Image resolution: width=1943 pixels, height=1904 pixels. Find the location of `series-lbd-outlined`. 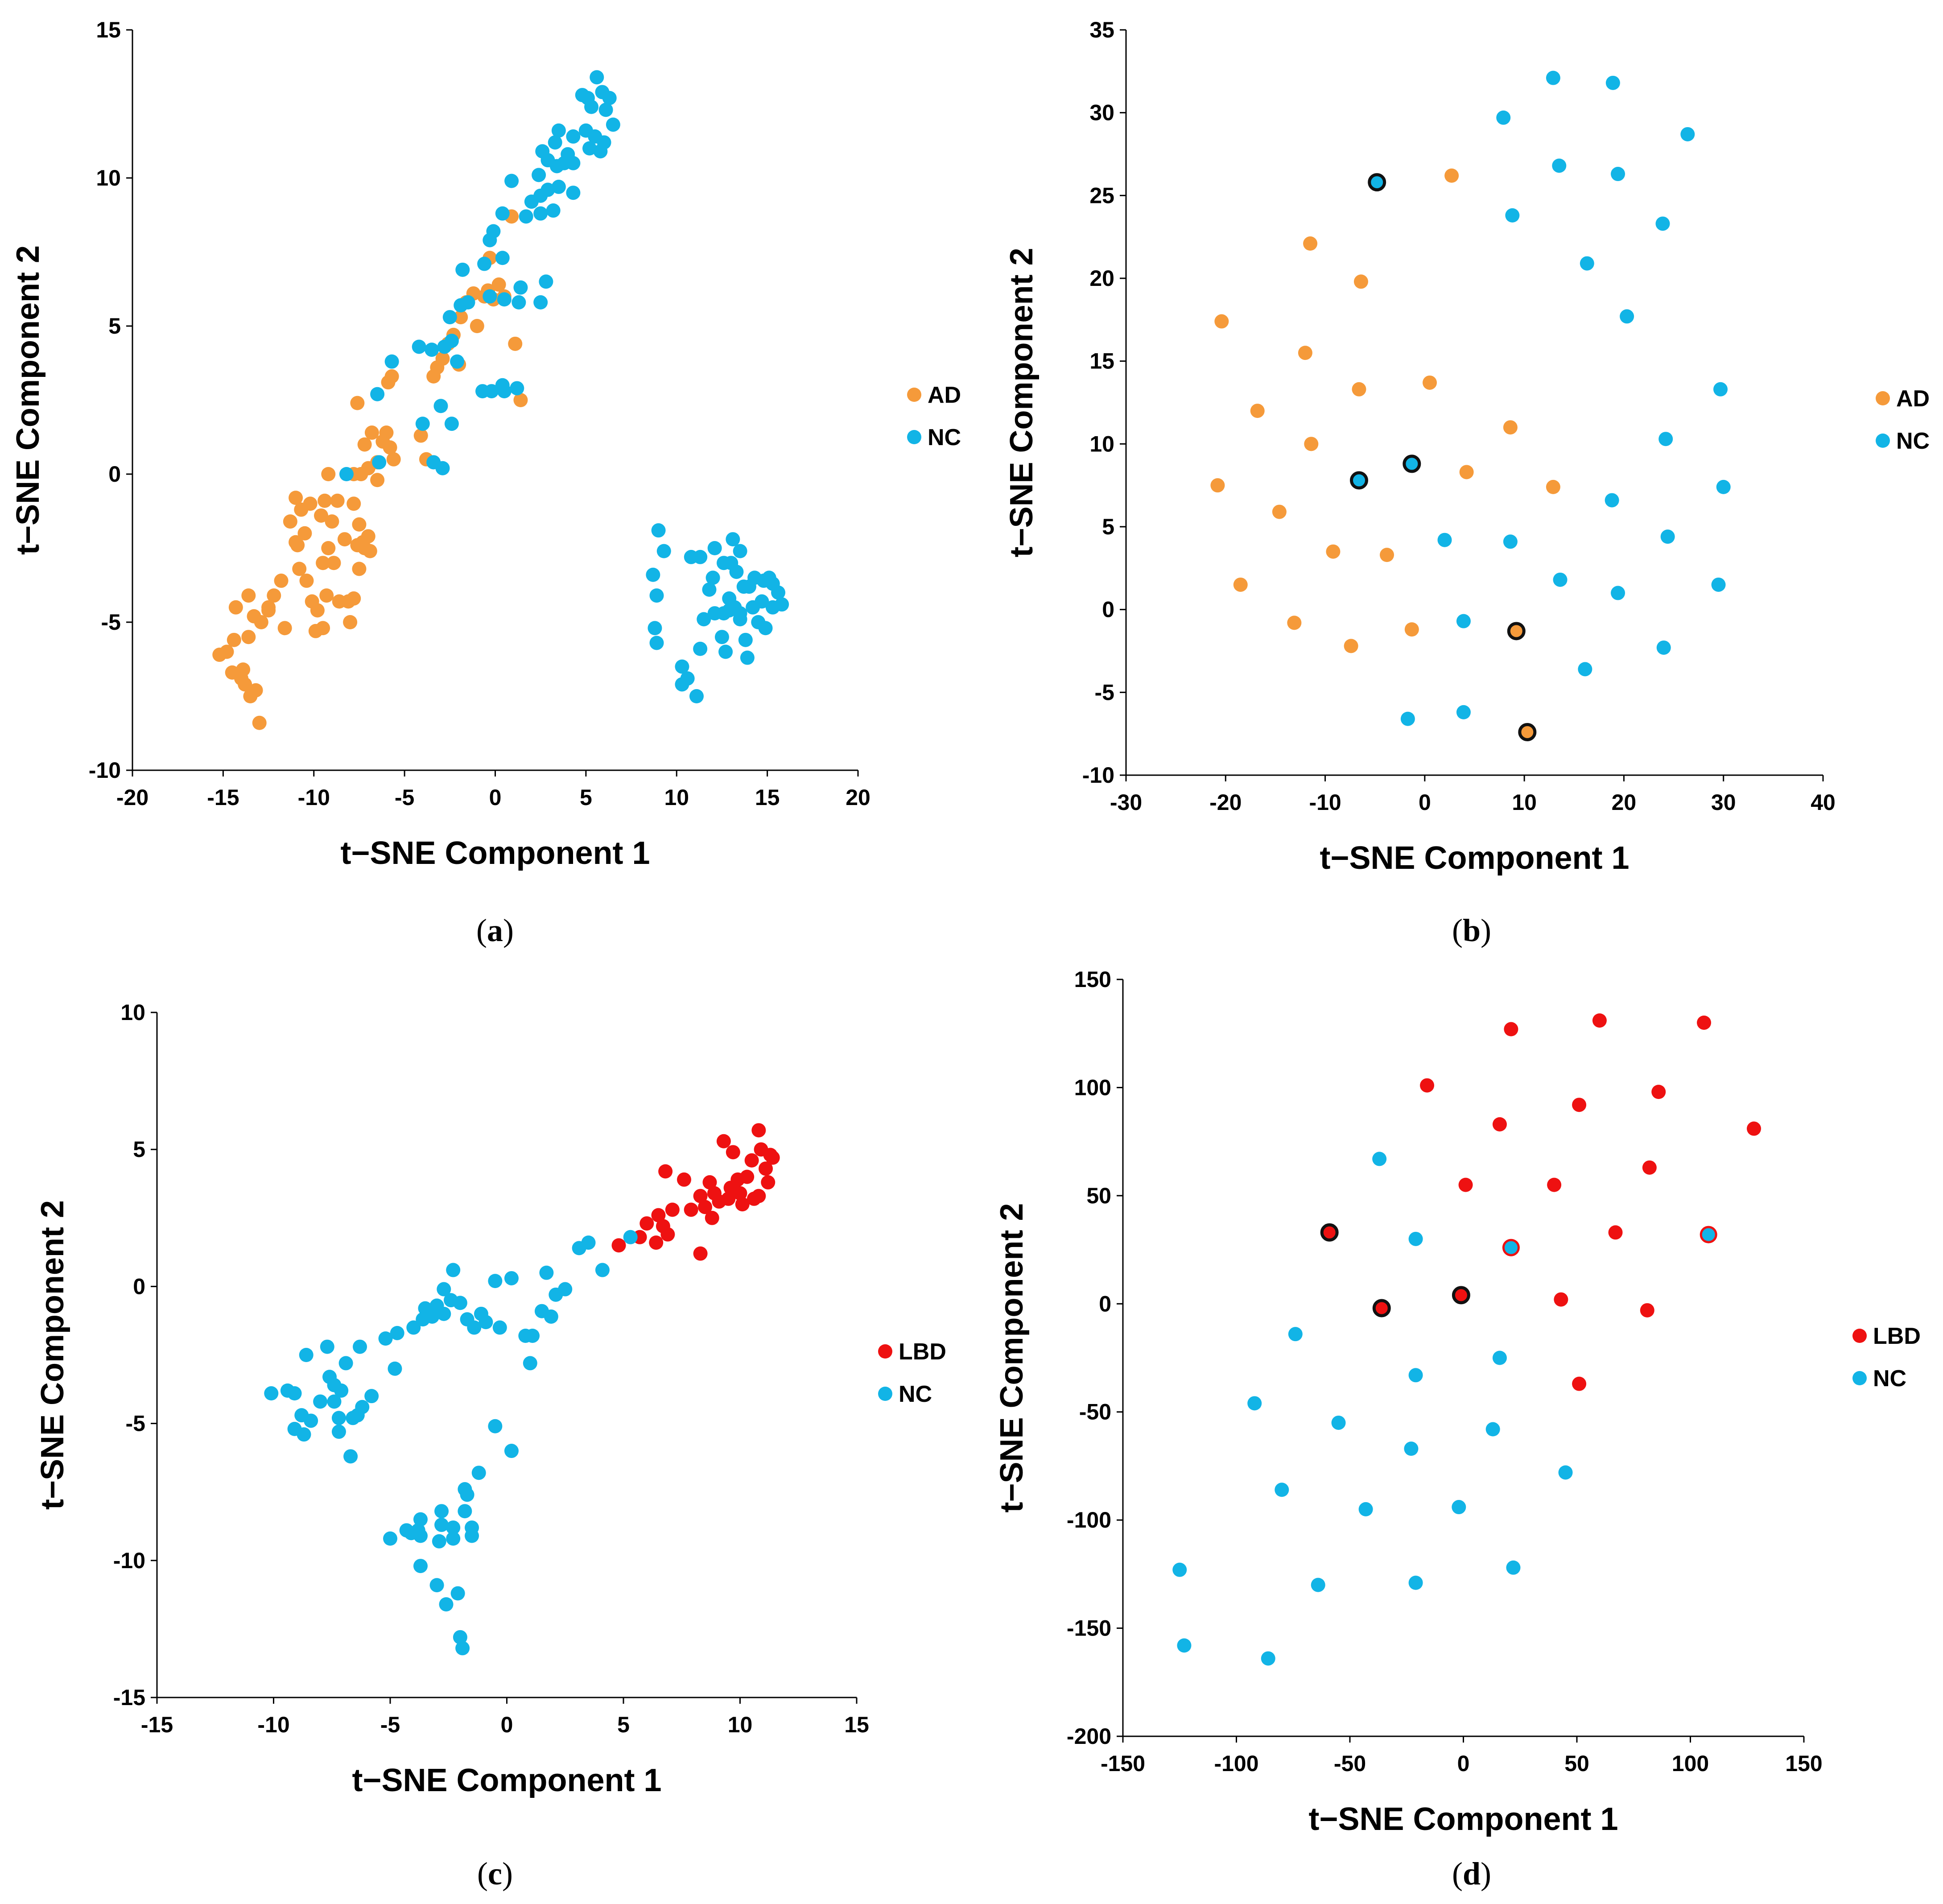

series-lbd-outlined is located at coordinates (1395, 1270).